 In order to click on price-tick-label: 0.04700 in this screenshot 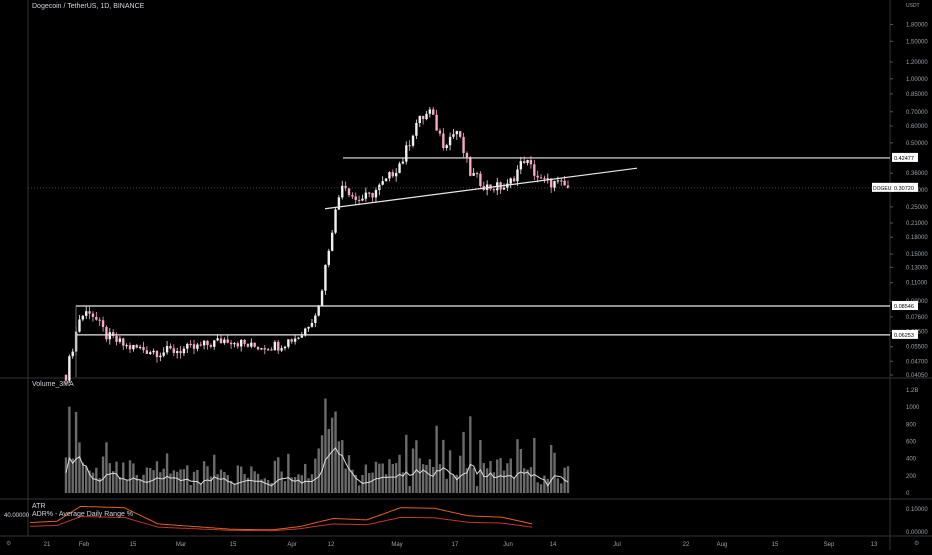, I will do `click(917, 362)`.